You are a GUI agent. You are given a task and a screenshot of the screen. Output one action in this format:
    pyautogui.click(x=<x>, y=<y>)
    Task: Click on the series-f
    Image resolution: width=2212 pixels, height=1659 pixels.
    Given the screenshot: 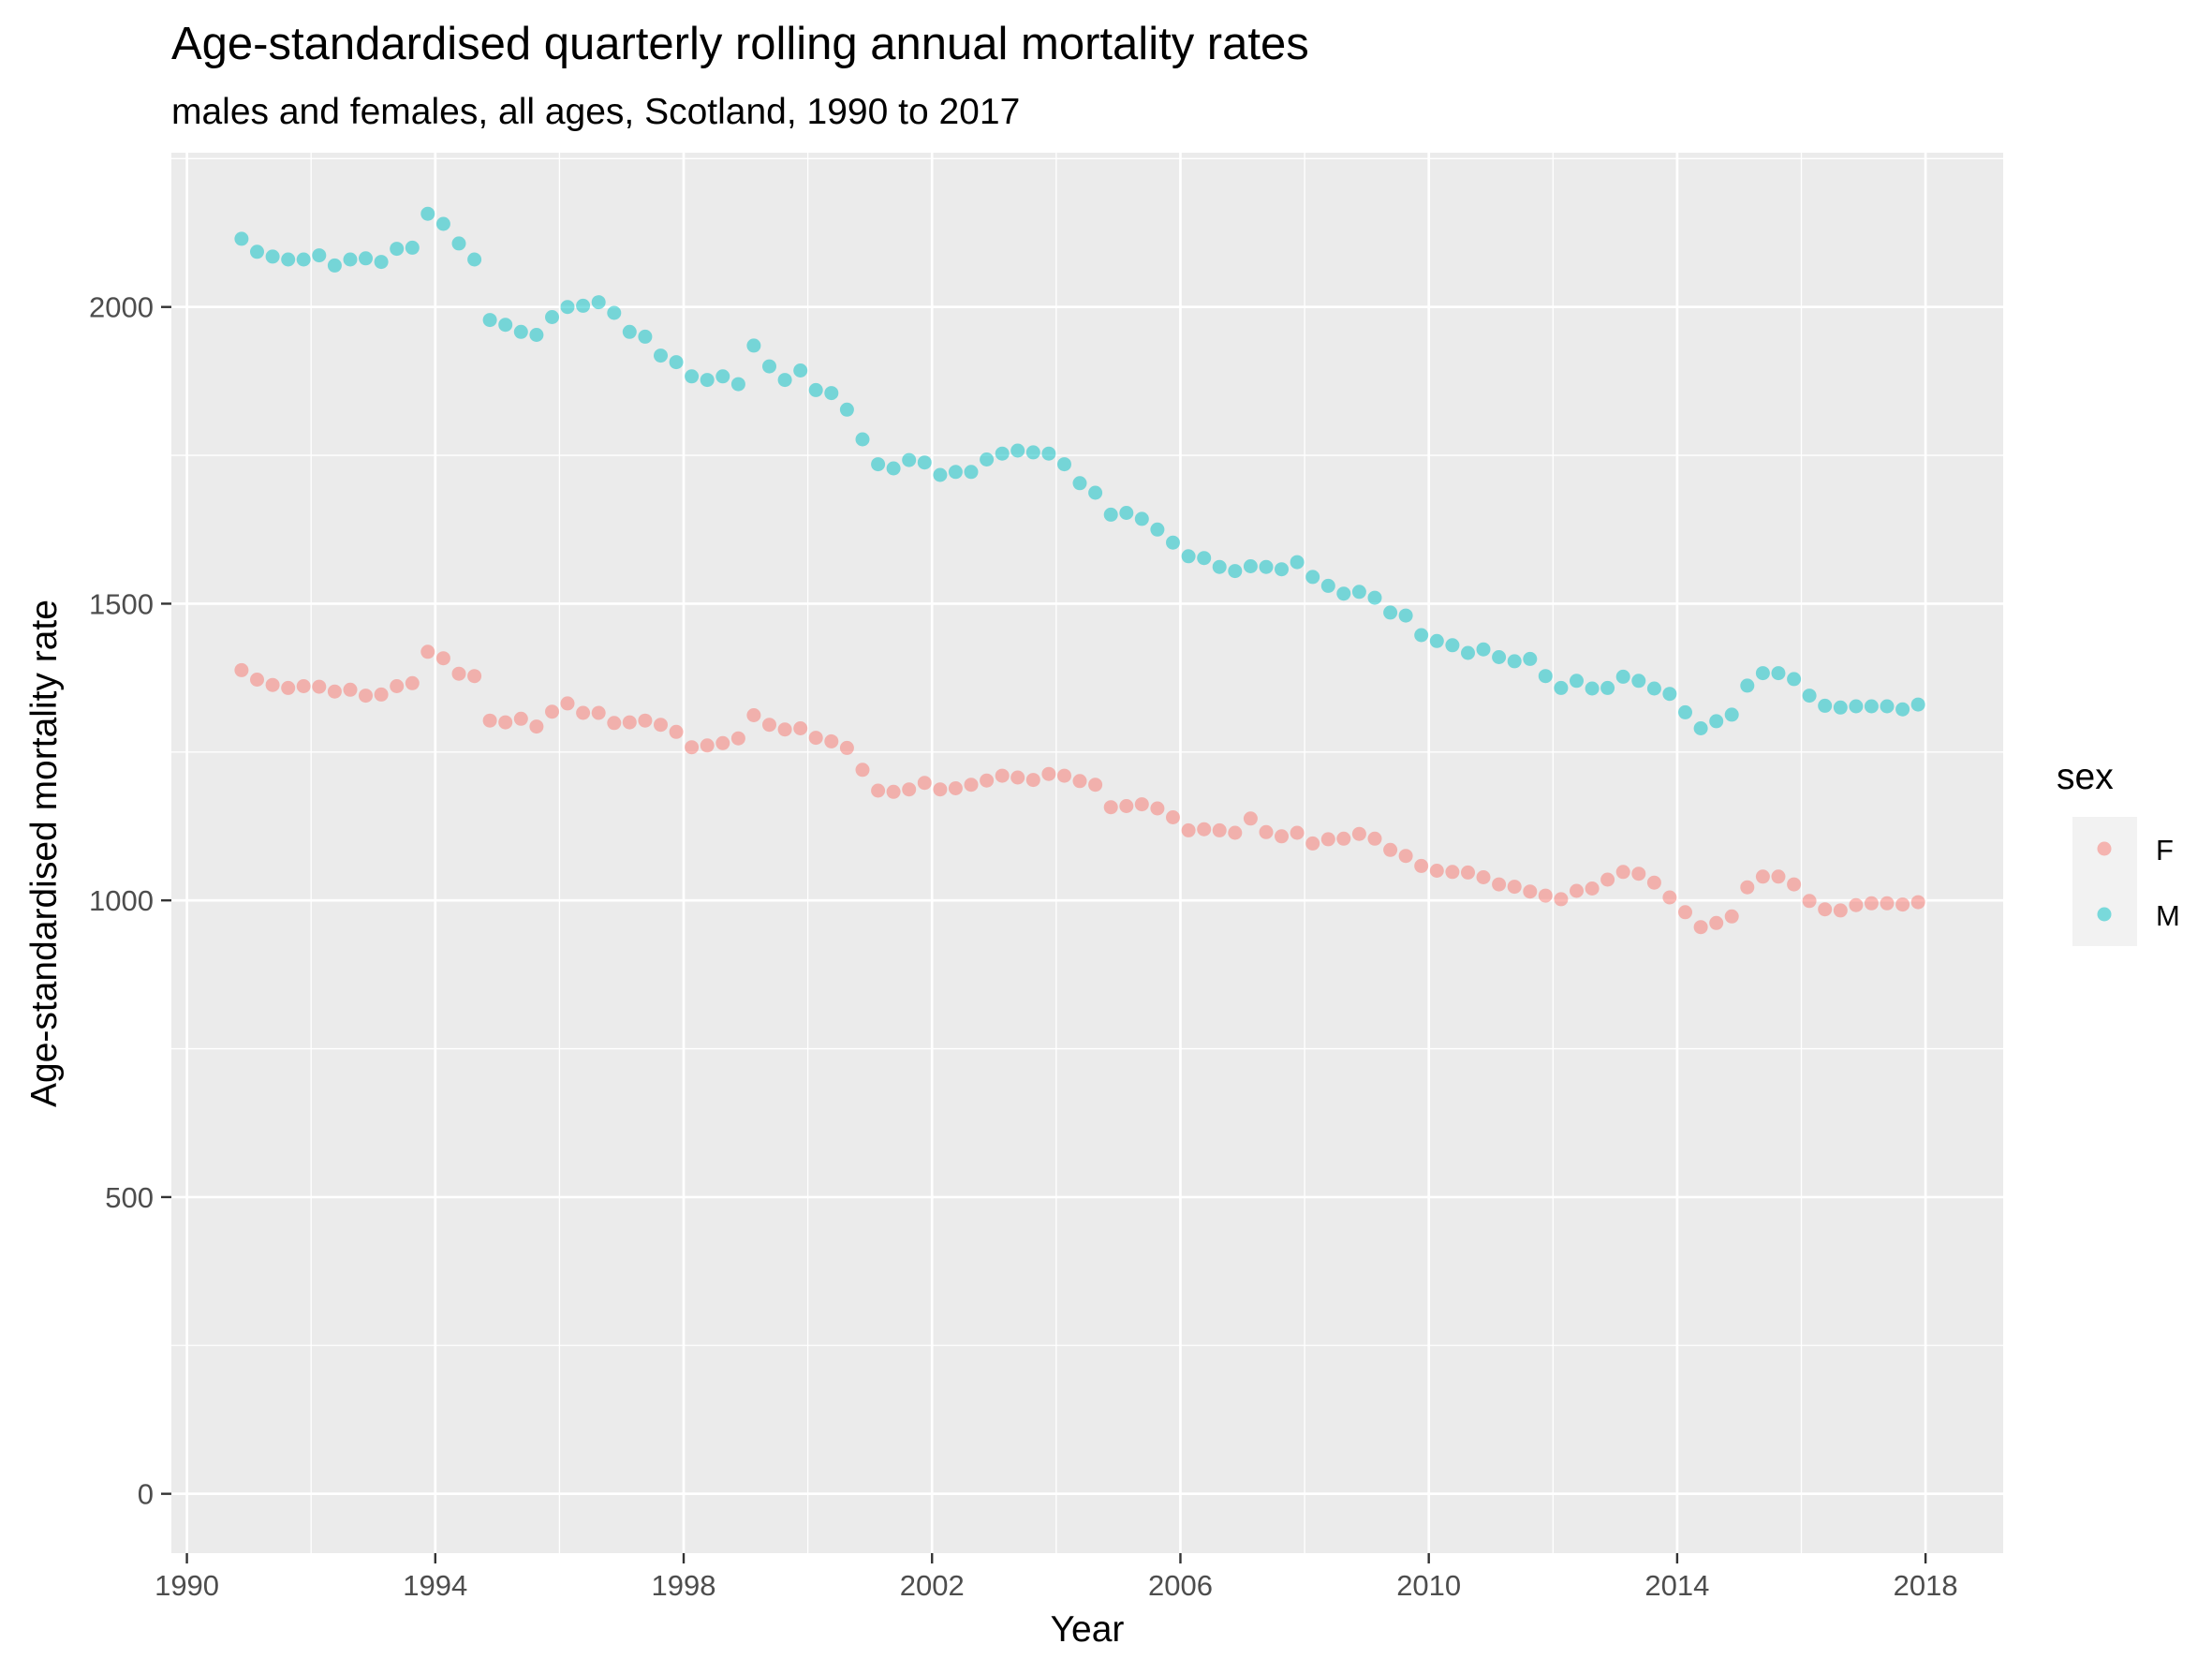 What is the action you would take?
    pyautogui.click(x=1079, y=790)
    